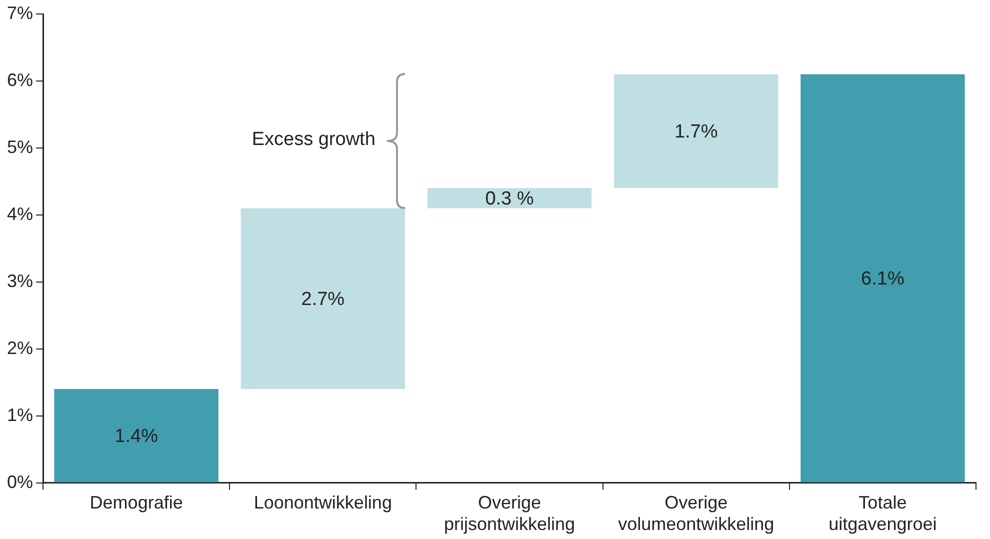  I want to click on data-label: 1.4%, so click(136, 436).